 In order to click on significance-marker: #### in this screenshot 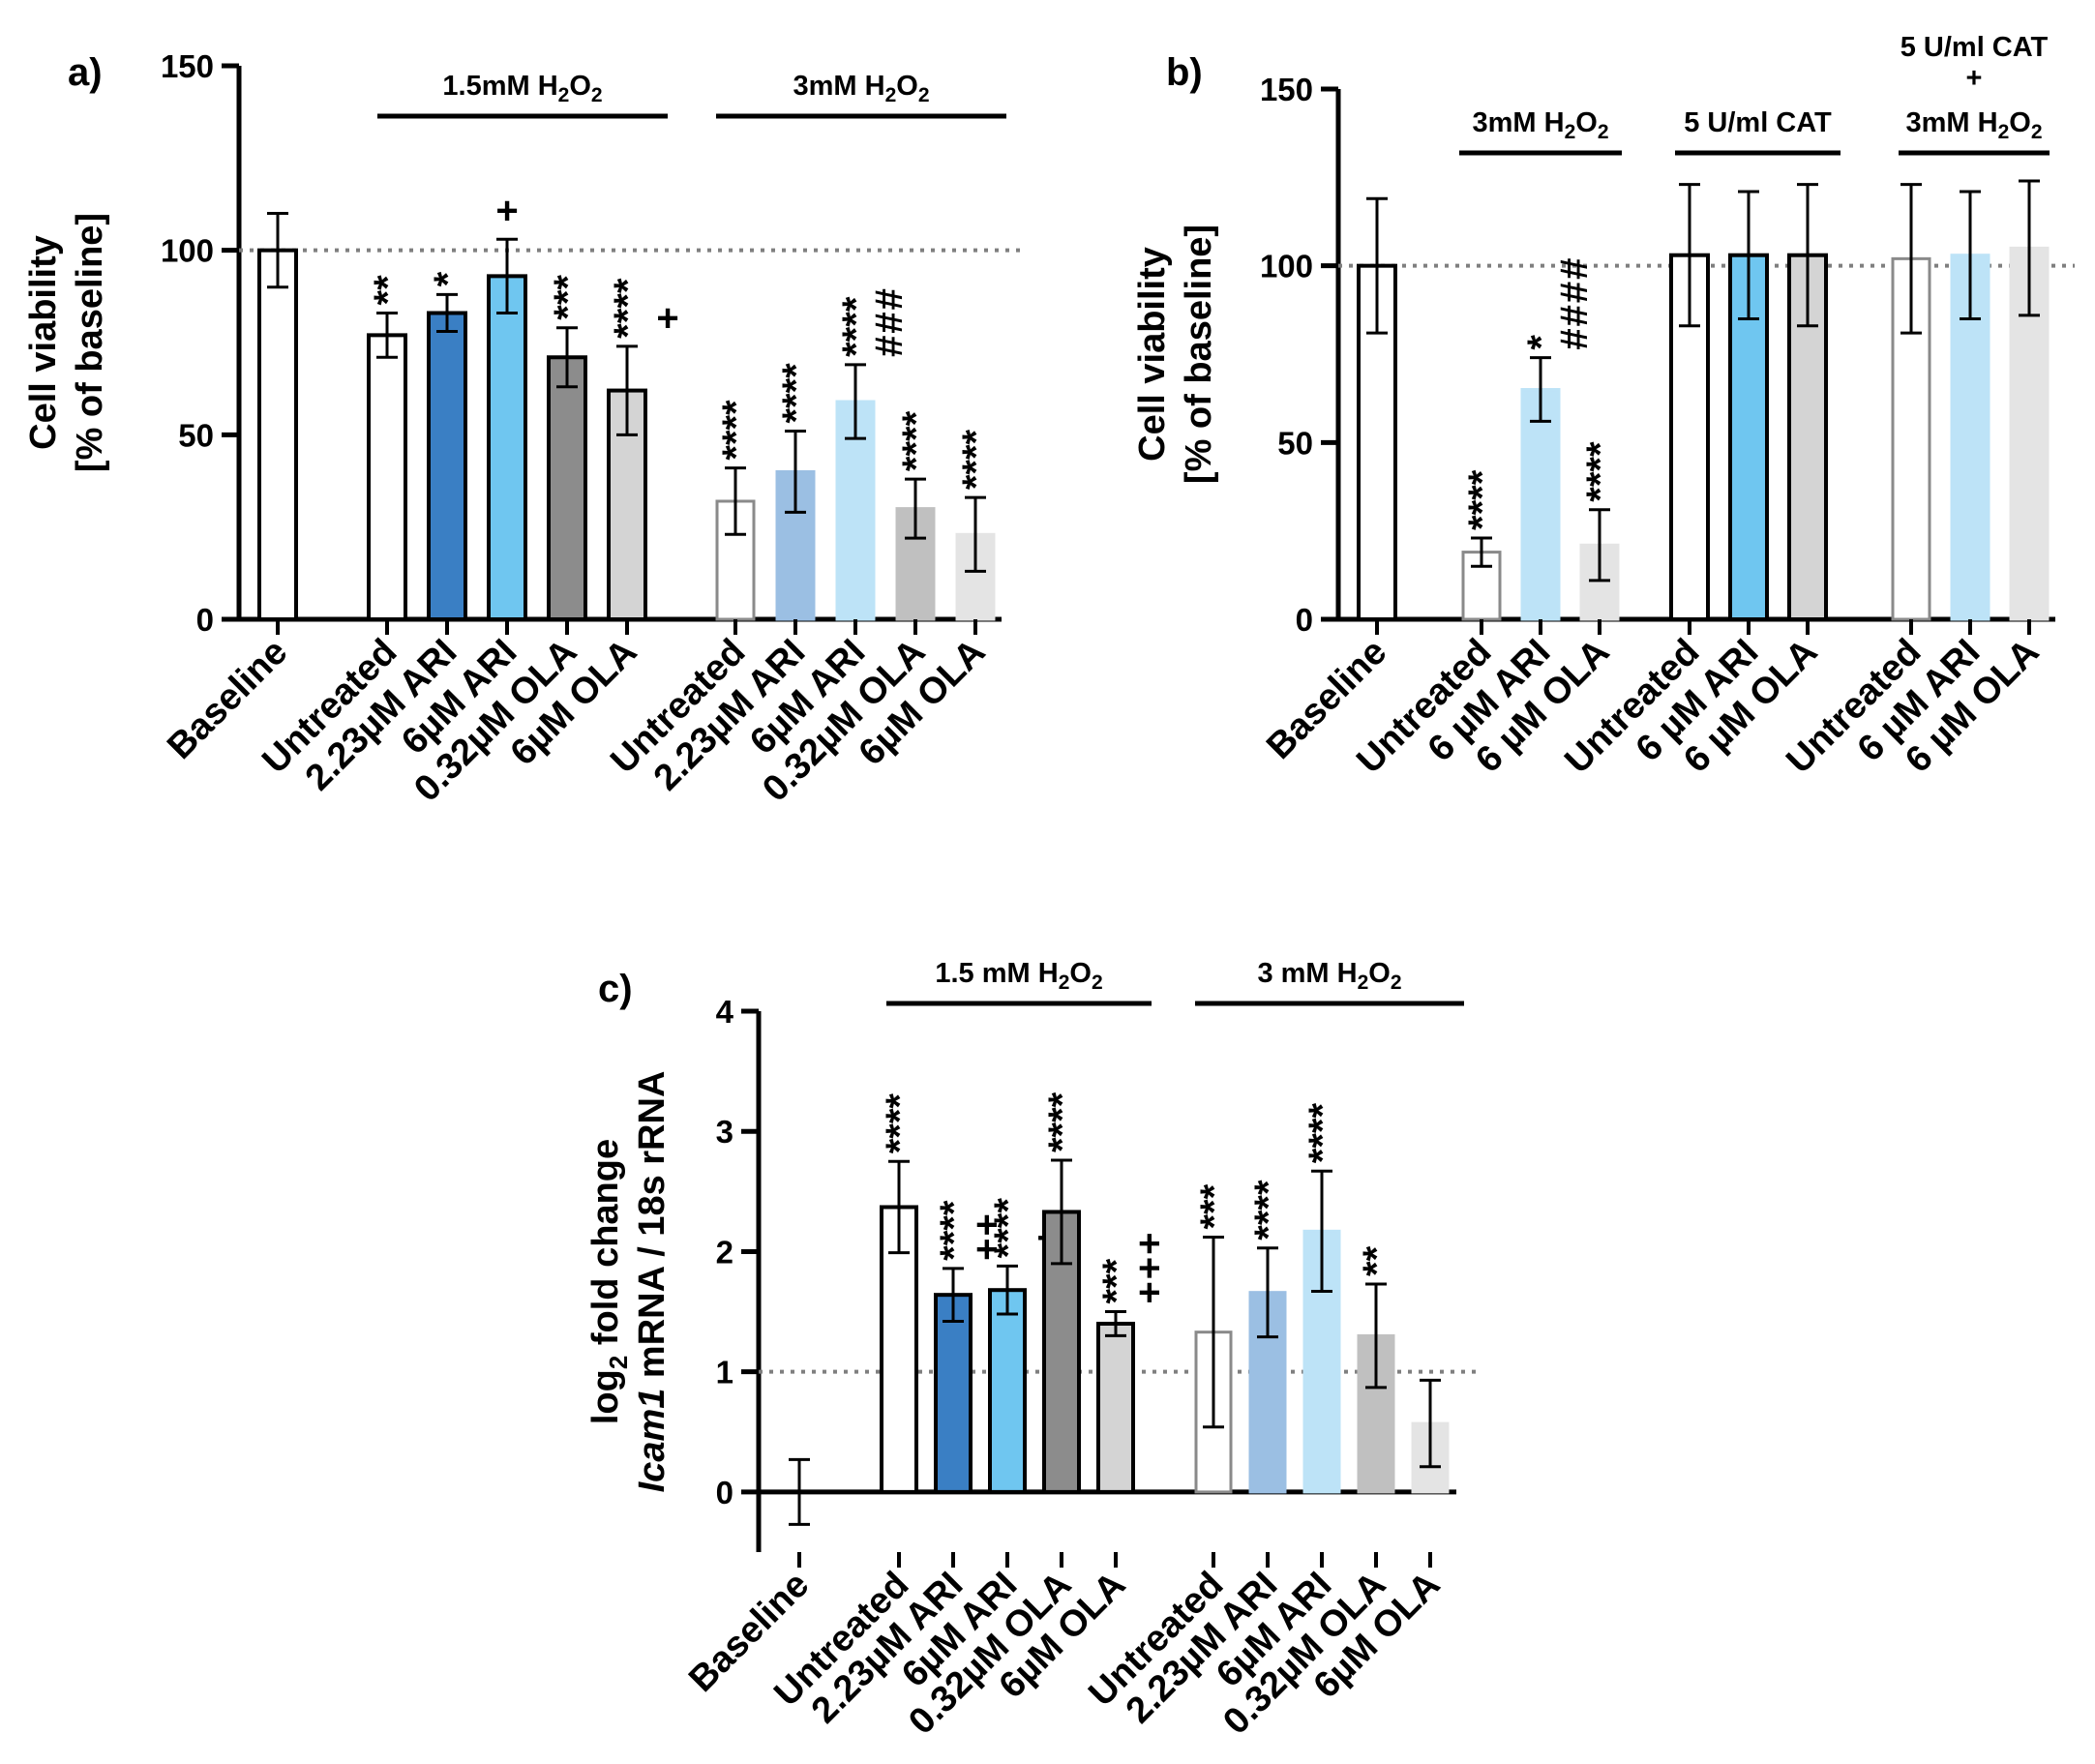, I will do `click(1575, 303)`.